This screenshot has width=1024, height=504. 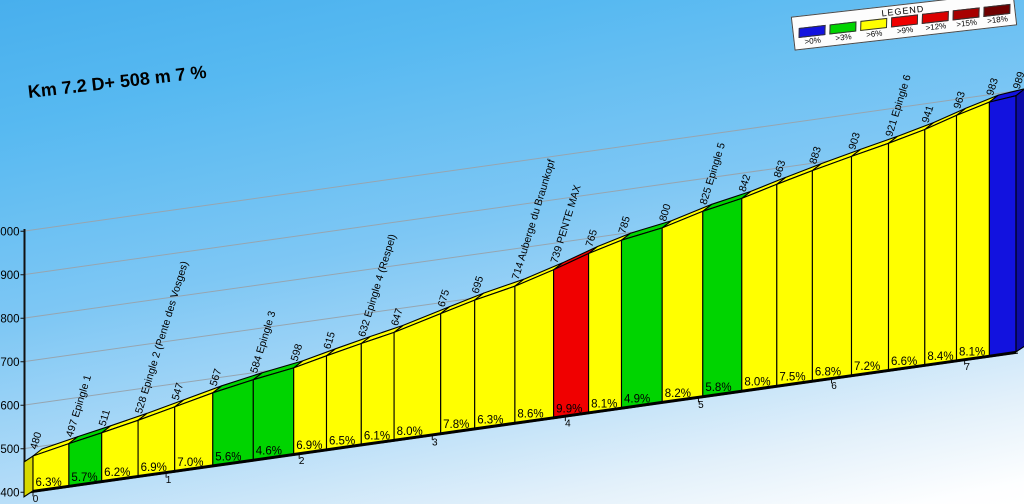 I want to click on km-tick-label: 0, so click(x=36, y=499).